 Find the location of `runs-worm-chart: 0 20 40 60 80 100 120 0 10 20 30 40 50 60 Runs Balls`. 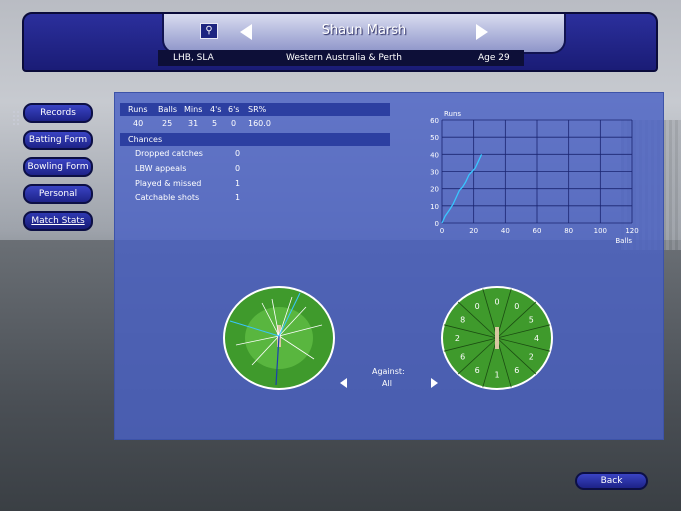

runs-worm-chart: 0 20 40 60 80 100 120 0 10 20 30 40 50 60 Runs Balls is located at coordinates (534, 177).